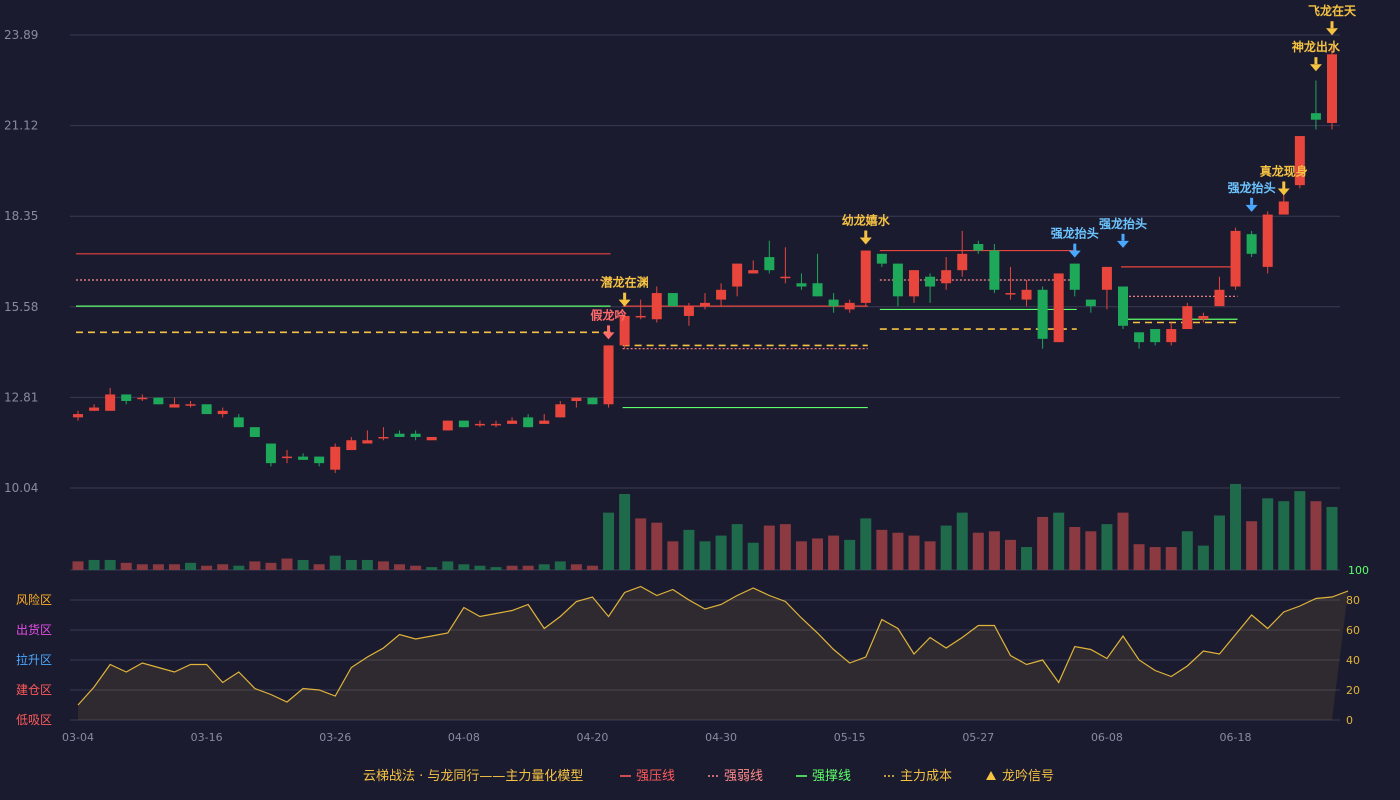 The height and width of the screenshot is (800, 1400). I want to click on signal-label: 真龙现身, so click(1284, 170).